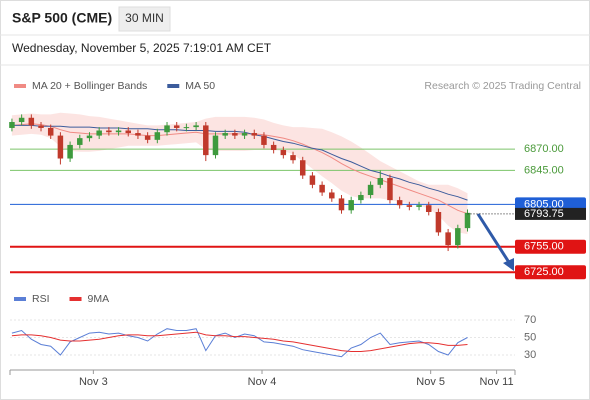 This screenshot has height=400, width=590. I want to click on y-tick-label: 70, so click(530, 320).